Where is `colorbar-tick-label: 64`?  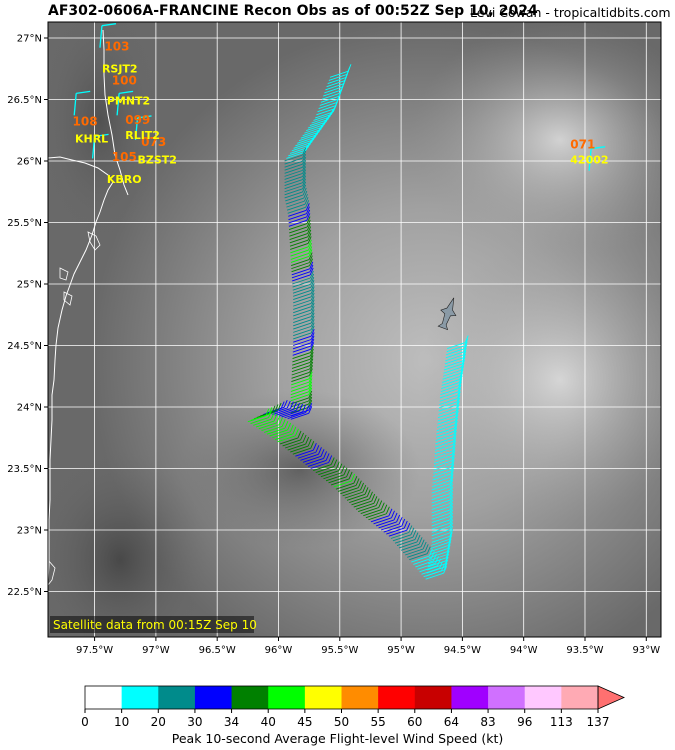 colorbar-tick-label: 64 is located at coordinates (451, 722).